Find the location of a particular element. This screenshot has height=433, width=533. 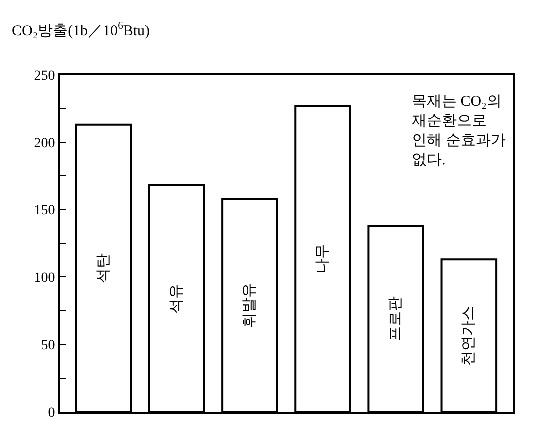

x-tick-label: 천연가스 is located at coordinates (469, 336).